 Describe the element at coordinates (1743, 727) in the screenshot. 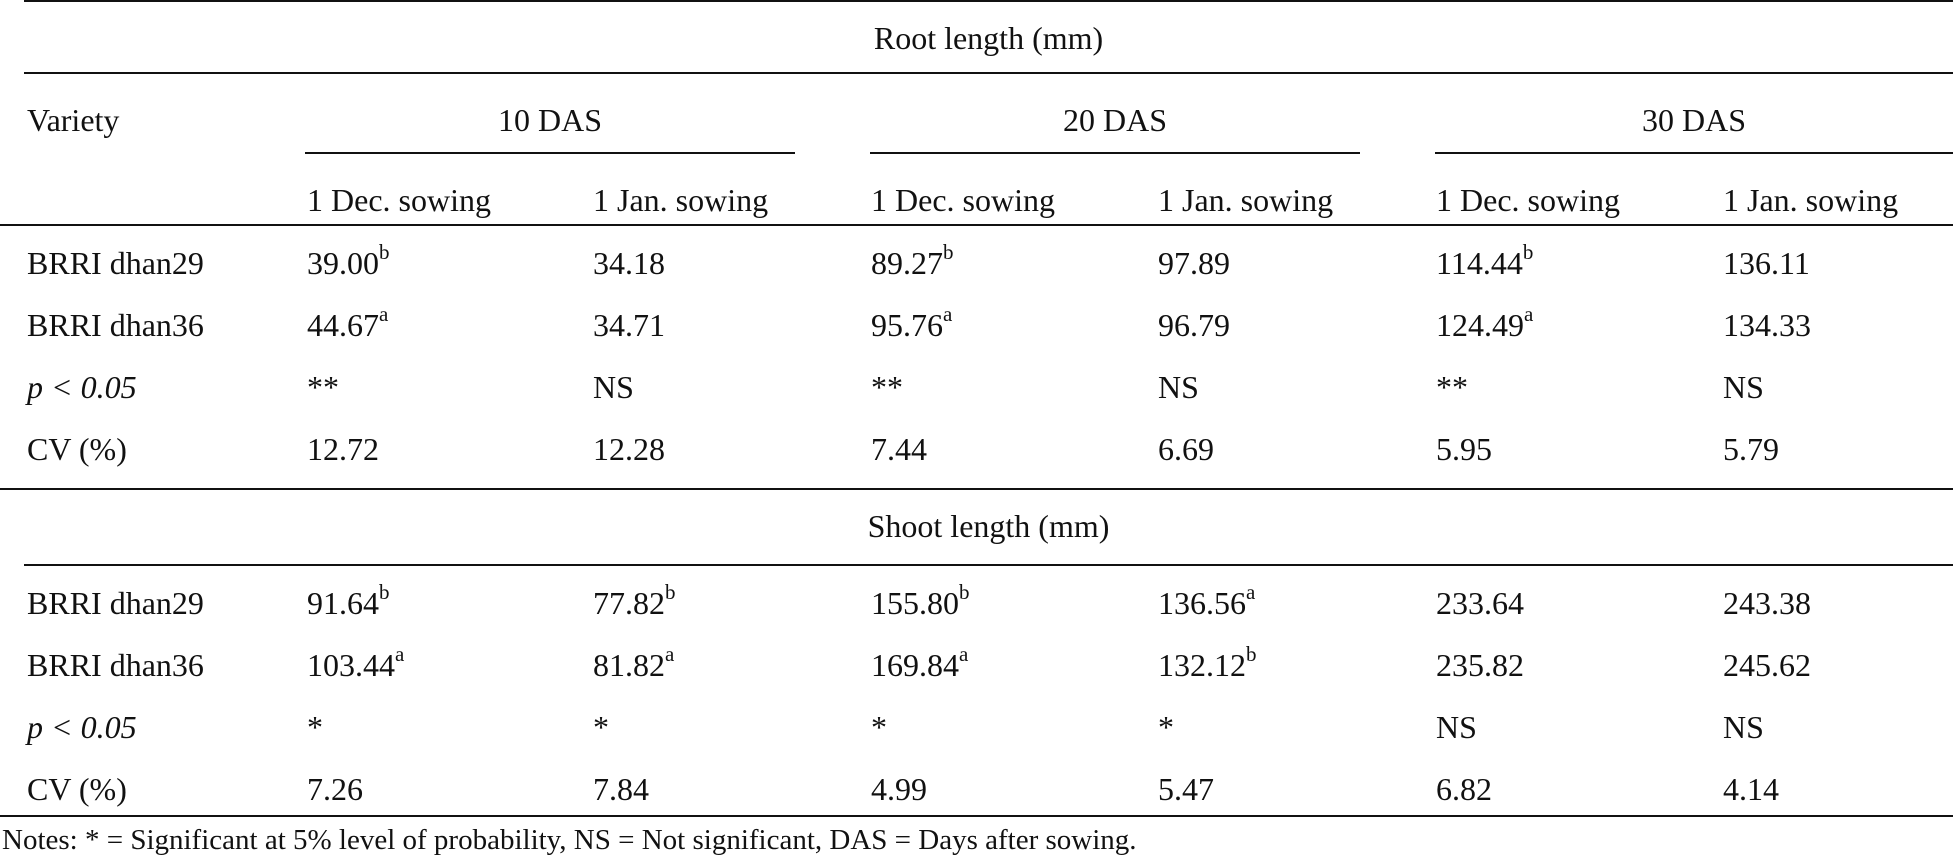

I see `shoot-value-cell: NS` at that location.